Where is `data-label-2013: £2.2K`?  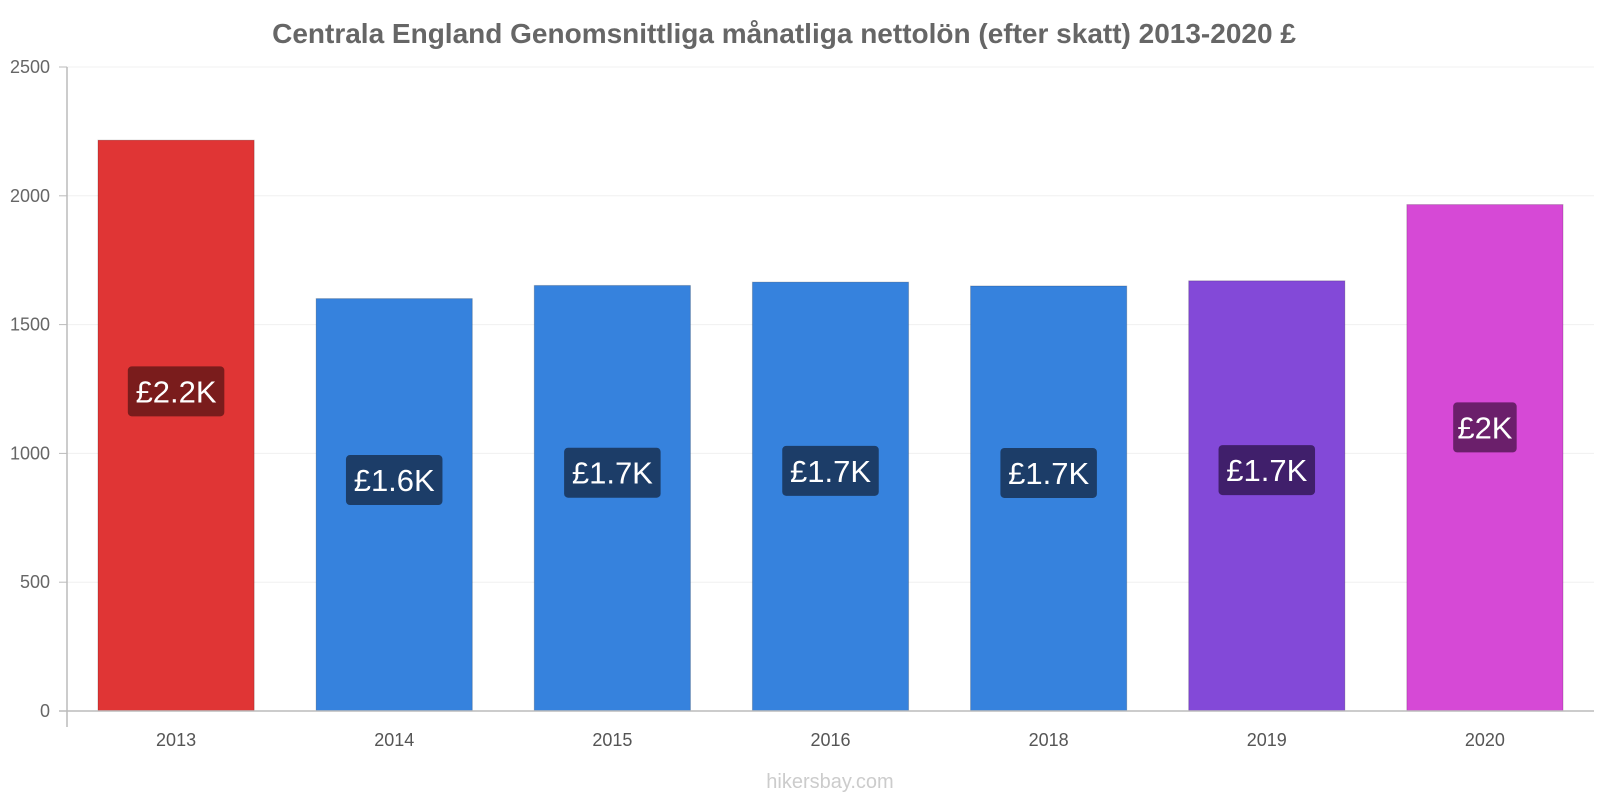
data-label-2013: £2.2K is located at coordinates (176, 391).